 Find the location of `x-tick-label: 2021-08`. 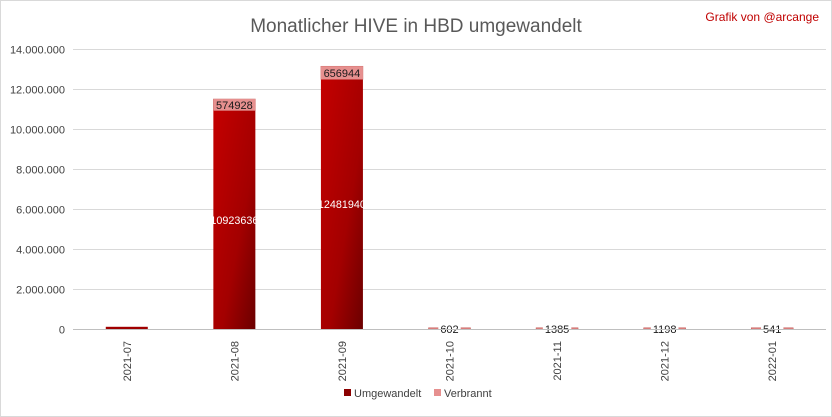

x-tick-label: 2021-08 is located at coordinates (235, 361).